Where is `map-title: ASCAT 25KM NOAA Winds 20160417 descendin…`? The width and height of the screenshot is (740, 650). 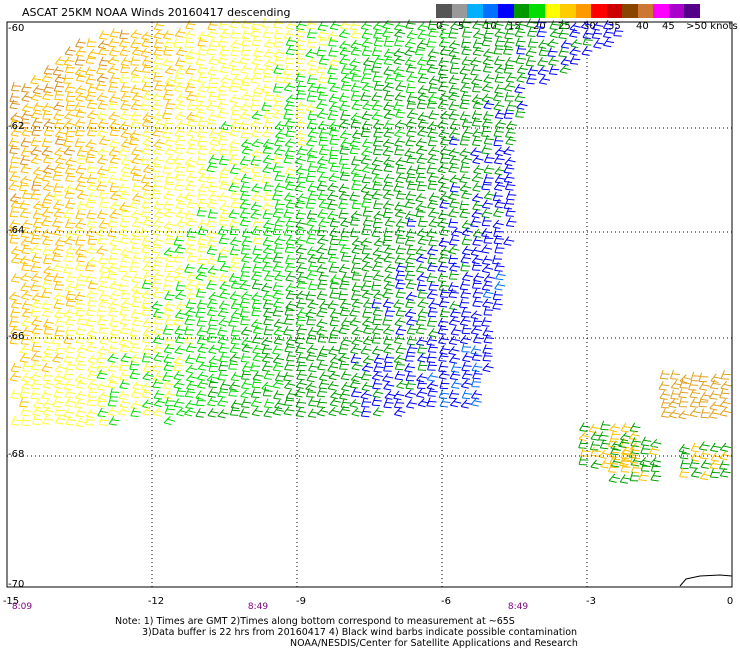
map-title: ASCAT 25KM NOAA Winds 20160417 descendin… is located at coordinates (156, 12).